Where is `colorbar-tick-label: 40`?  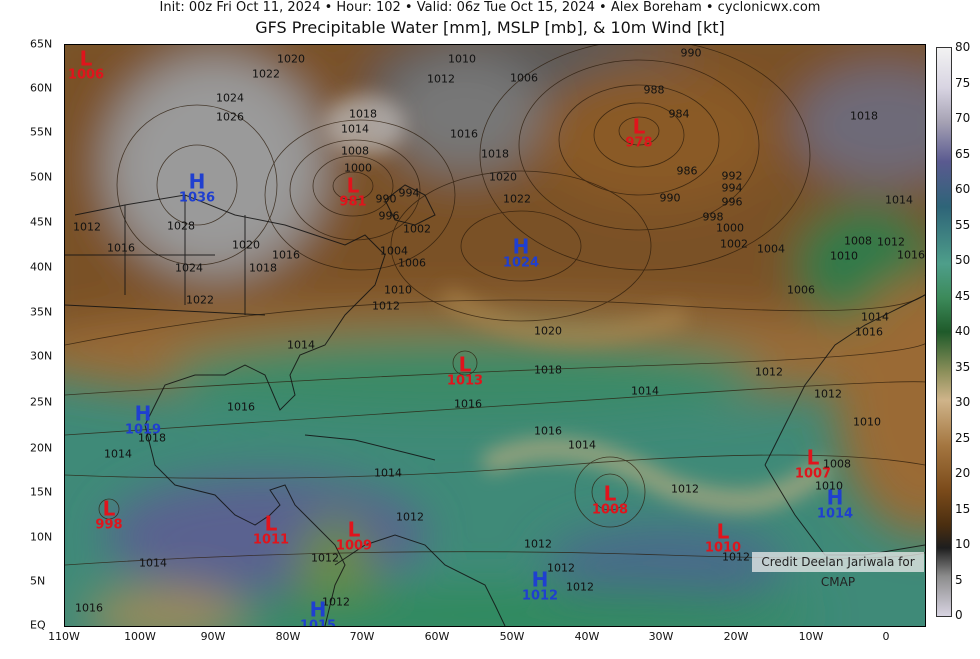
colorbar-tick-label: 40 is located at coordinates (963, 331).